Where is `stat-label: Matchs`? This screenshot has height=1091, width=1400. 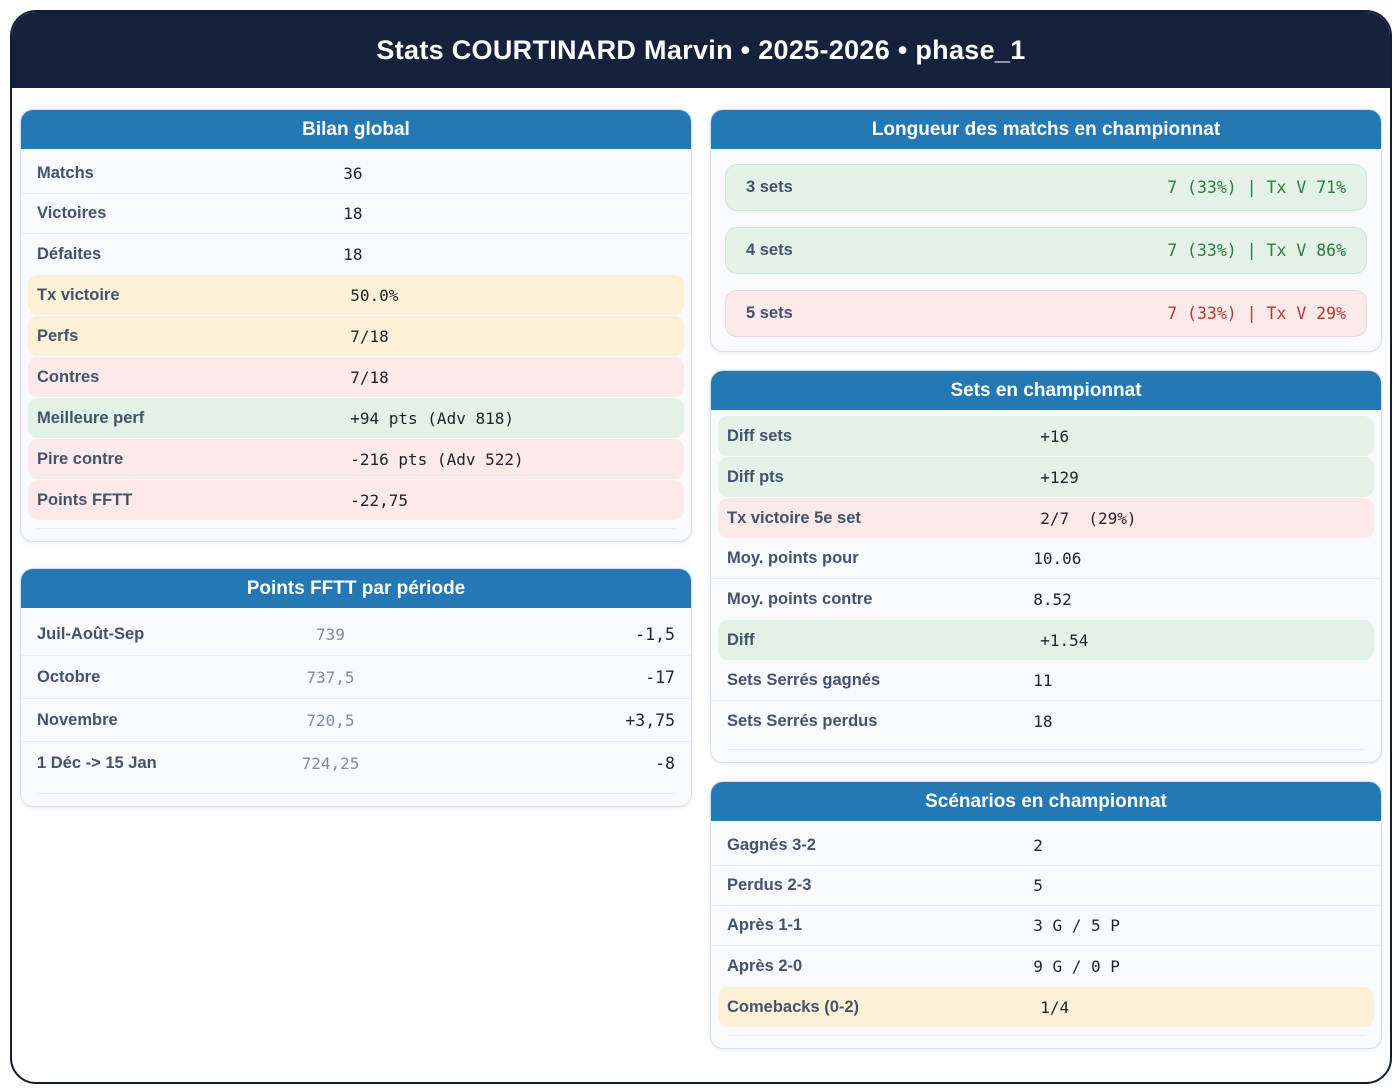
stat-label: Matchs is located at coordinates (65, 173).